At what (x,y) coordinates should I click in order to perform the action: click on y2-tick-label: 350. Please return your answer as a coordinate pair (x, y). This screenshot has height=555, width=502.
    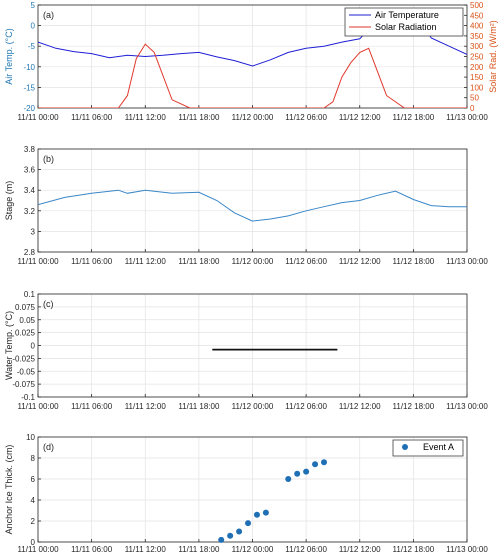
    Looking at the image, I should click on (477, 36).